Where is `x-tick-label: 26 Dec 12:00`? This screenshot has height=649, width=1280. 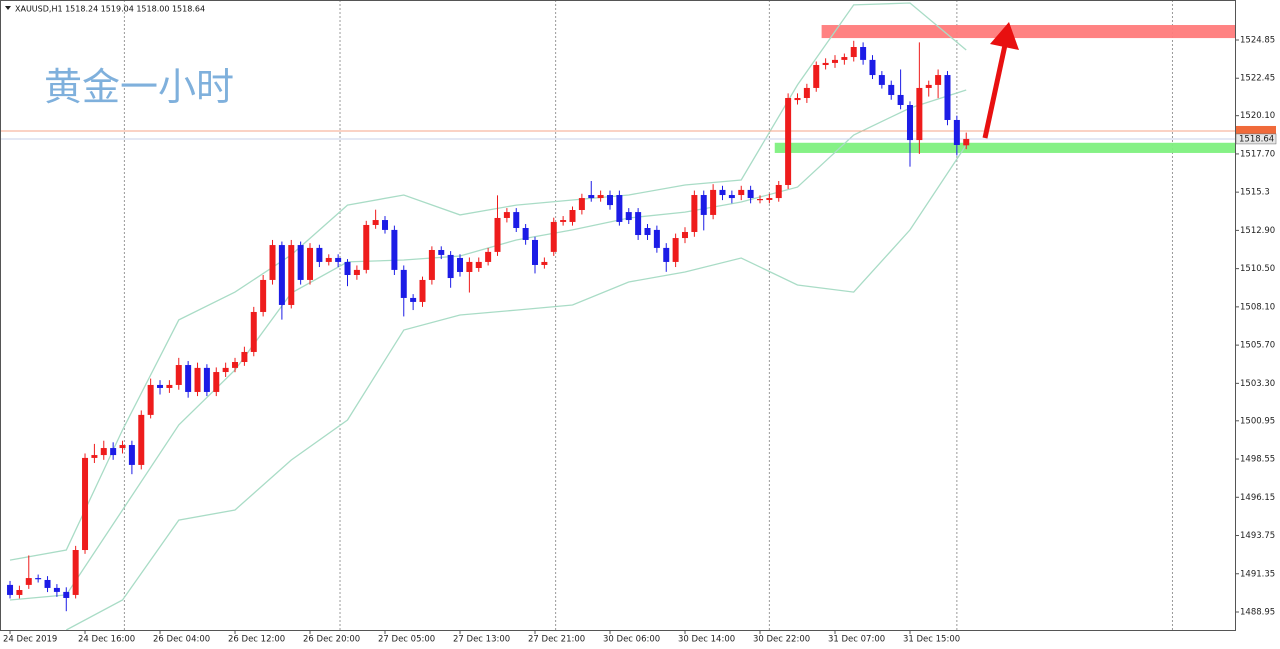 x-tick-label: 26 Dec 12:00 is located at coordinates (256, 640).